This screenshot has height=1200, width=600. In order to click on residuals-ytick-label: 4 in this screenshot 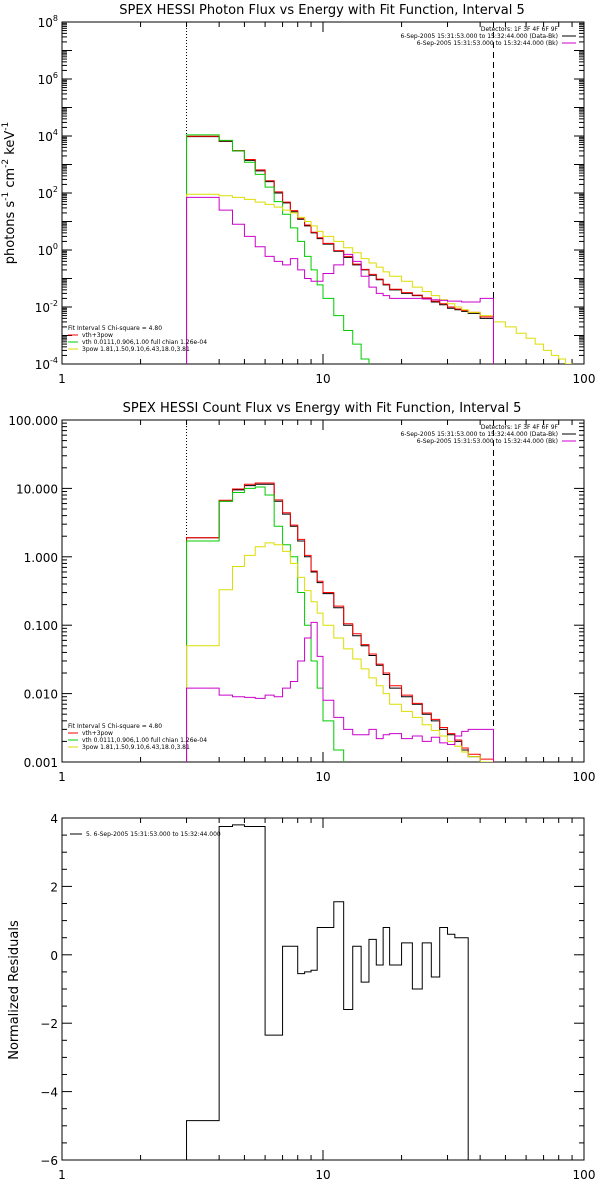, I will do `click(54, 819)`.